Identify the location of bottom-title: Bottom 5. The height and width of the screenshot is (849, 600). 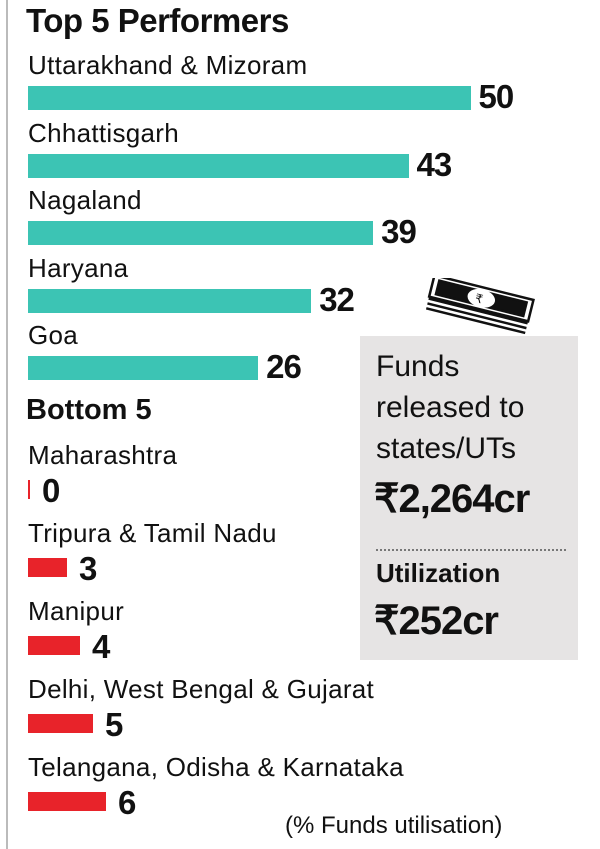
(89, 410).